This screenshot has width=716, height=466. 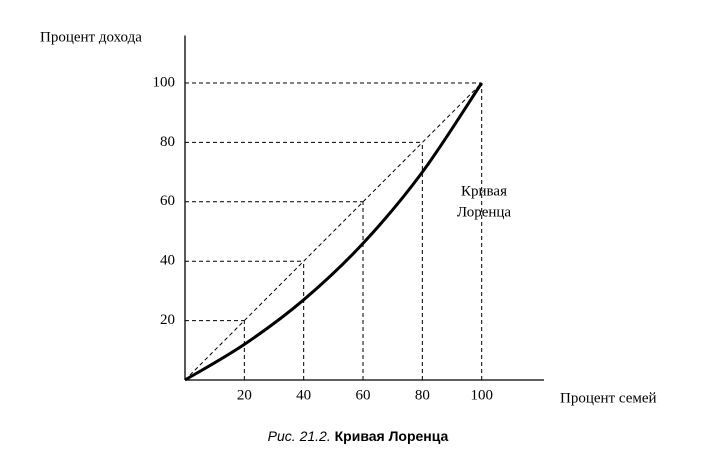 What do you see at coordinates (299, 436) in the screenshot?
I see `figure-label: Рис. 21.2.` at bounding box center [299, 436].